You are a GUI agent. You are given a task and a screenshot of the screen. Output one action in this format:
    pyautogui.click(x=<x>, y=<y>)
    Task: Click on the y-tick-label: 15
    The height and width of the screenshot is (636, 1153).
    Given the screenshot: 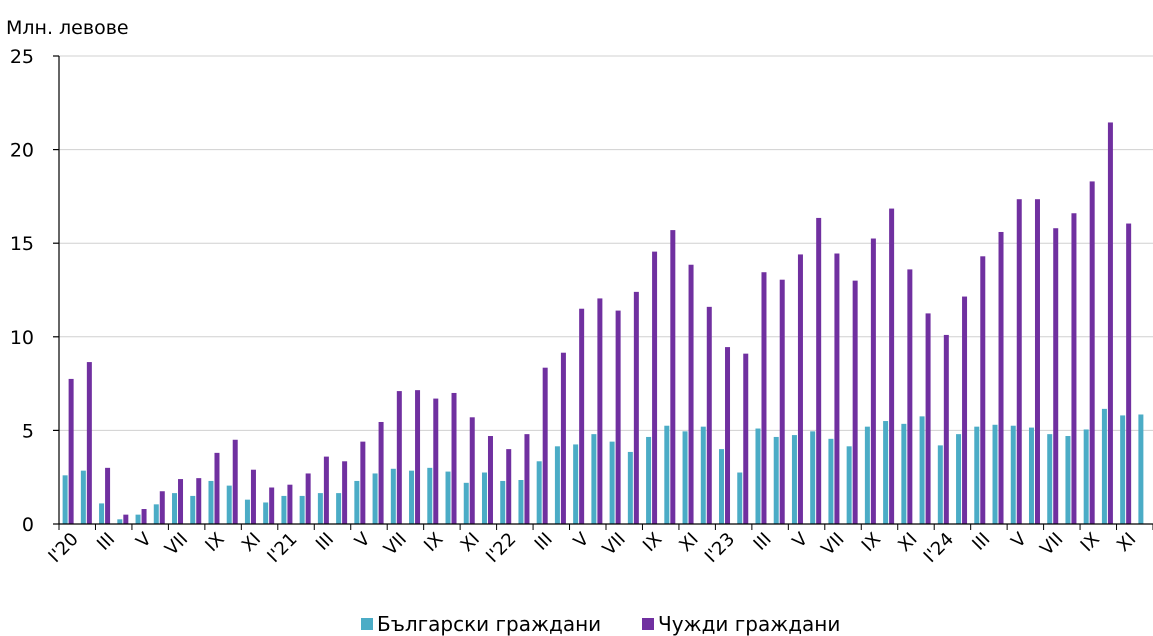 What is the action you would take?
    pyautogui.click(x=22, y=244)
    